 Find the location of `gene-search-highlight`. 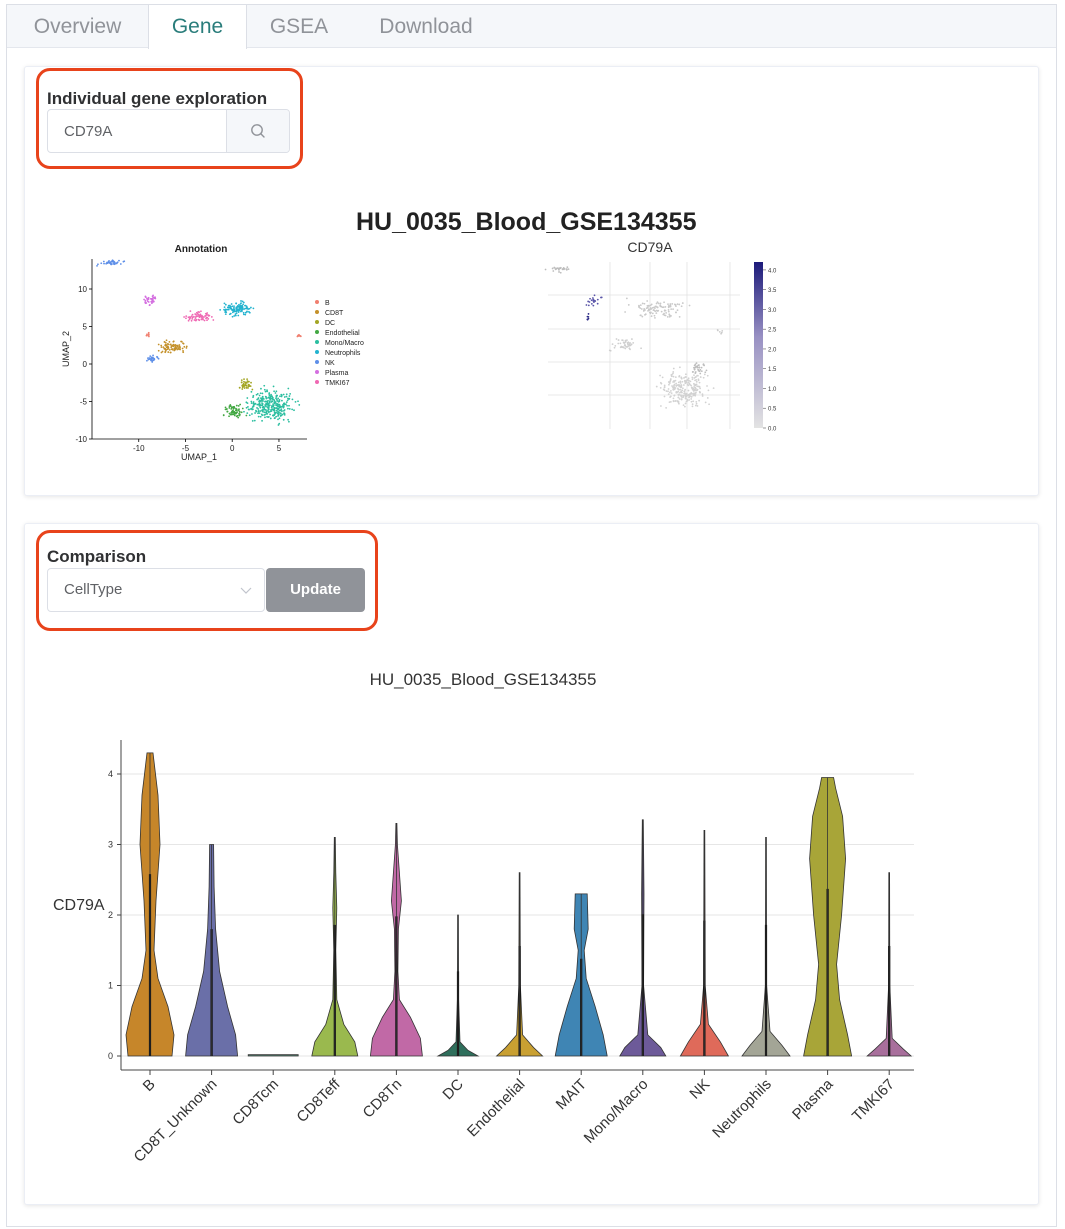

gene-search-highlight is located at coordinates (169, 118).